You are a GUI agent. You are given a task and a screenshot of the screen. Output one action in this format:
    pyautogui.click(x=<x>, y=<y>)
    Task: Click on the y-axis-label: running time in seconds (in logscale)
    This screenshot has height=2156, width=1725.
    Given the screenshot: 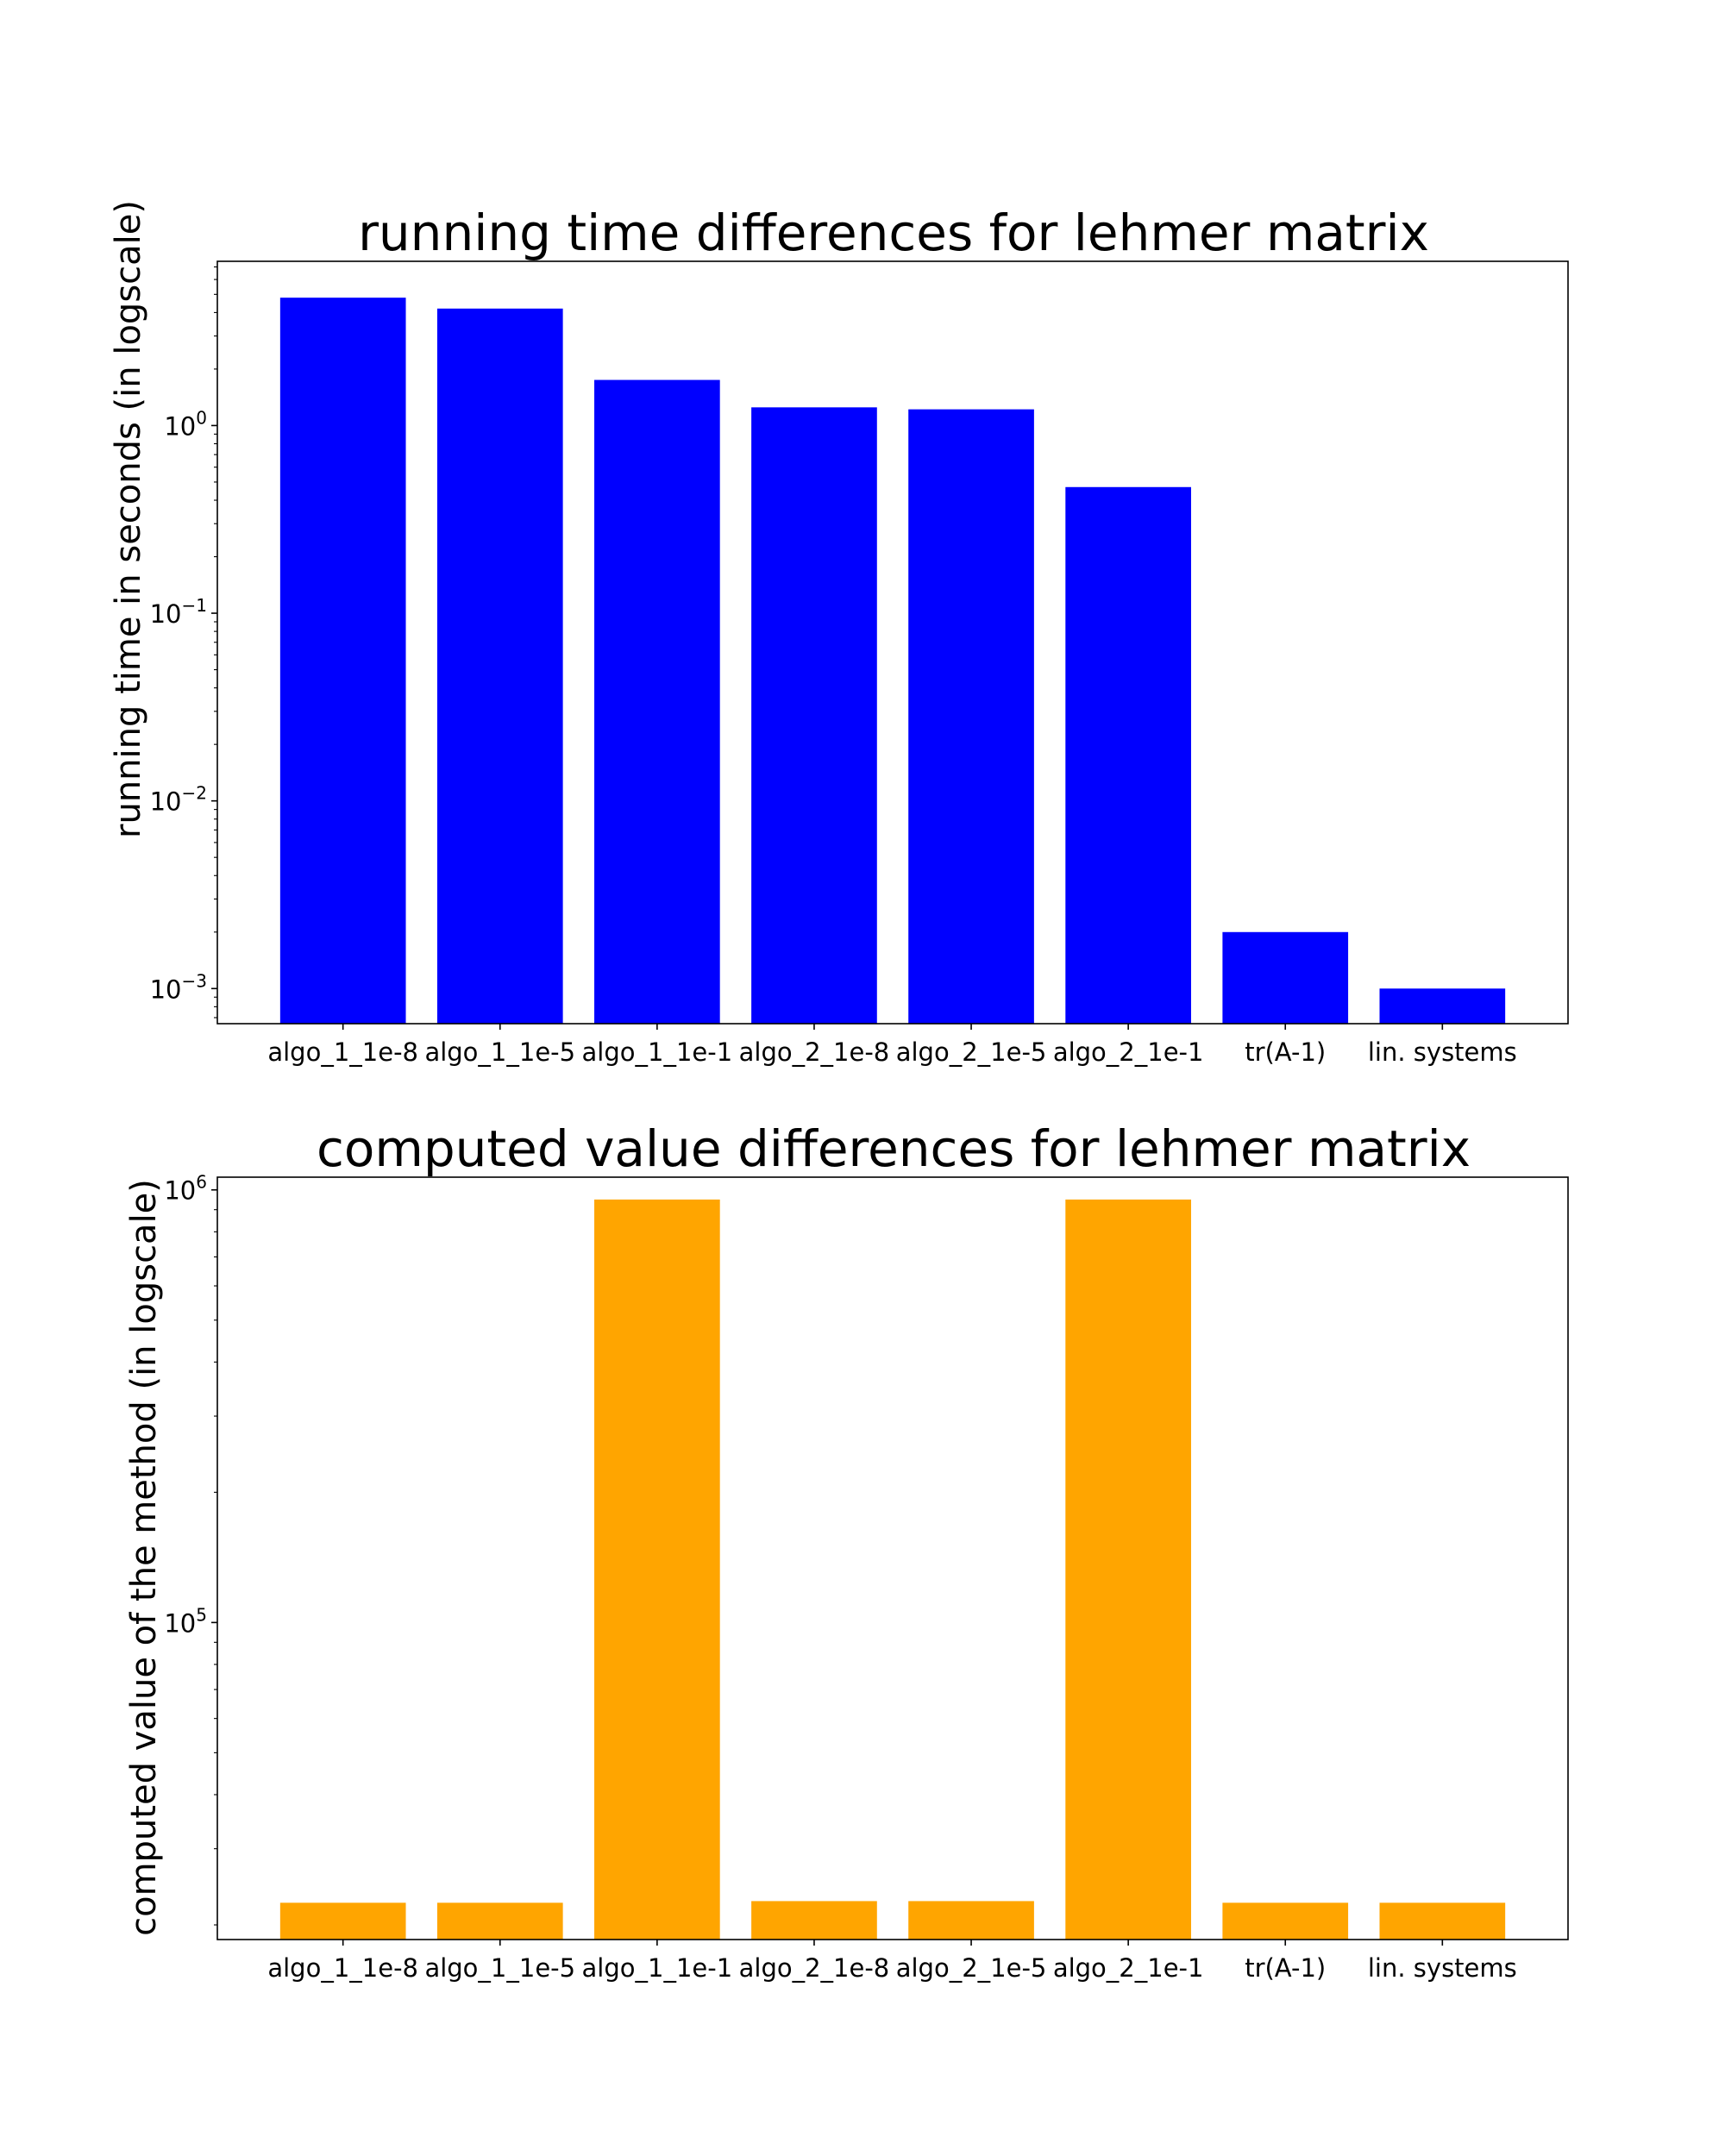 What is the action you would take?
    pyautogui.click(x=128, y=519)
    